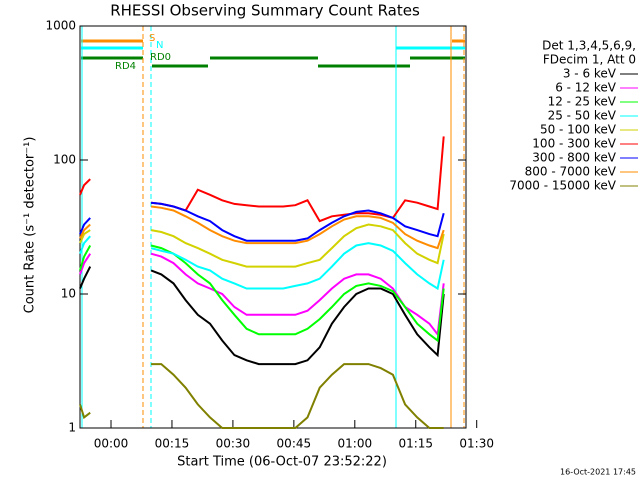 Image resolution: width=640 pixels, height=484 pixels. I want to click on legend-label: 6 - 12 keV, so click(586, 88).